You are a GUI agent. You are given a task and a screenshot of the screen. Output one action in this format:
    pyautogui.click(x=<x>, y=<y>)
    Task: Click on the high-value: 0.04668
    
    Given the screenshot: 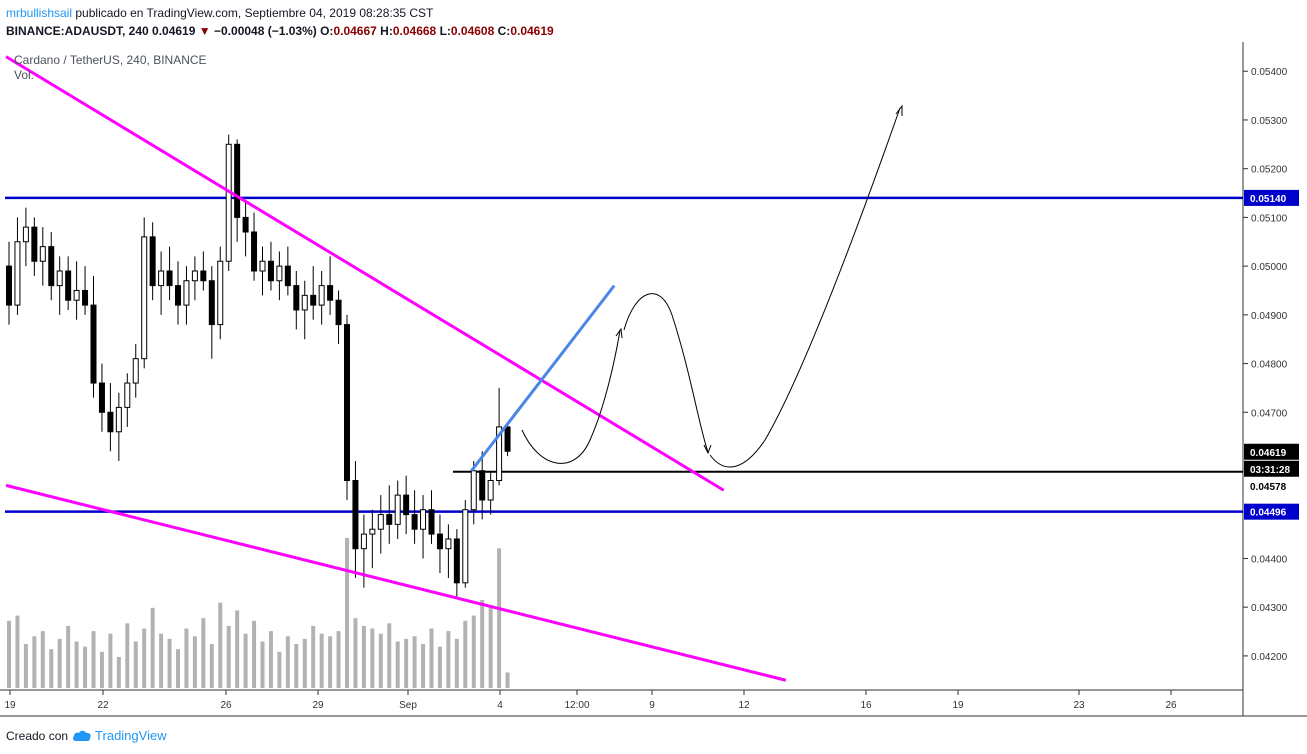 What is the action you would take?
    pyautogui.click(x=414, y=31)
    